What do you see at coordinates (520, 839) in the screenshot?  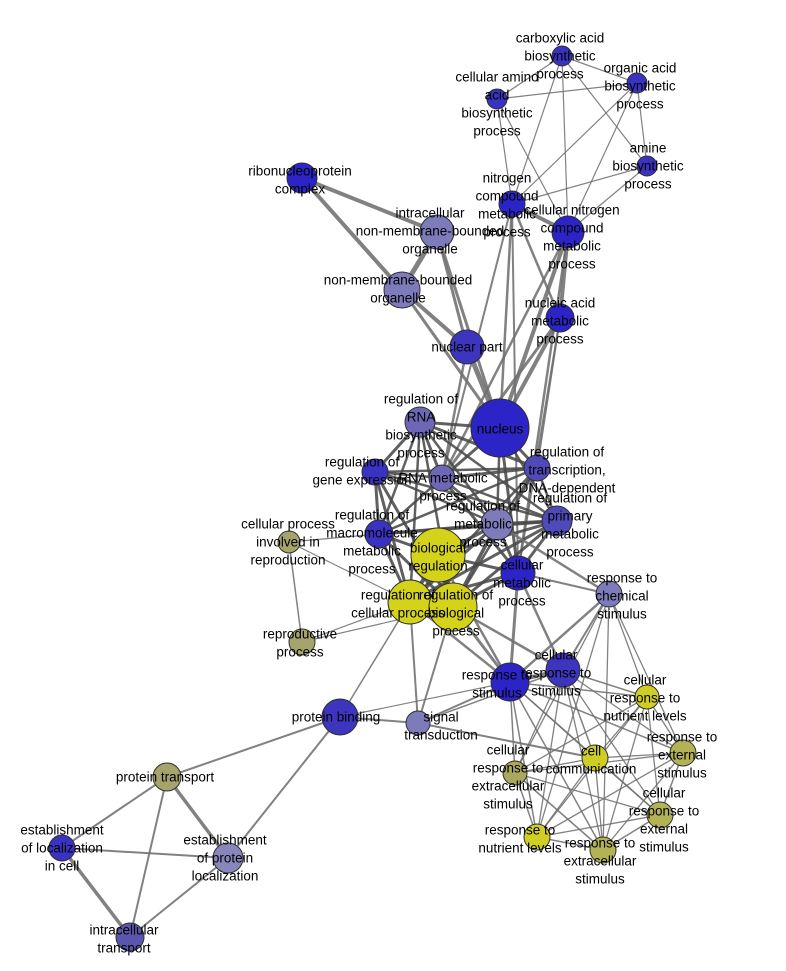 I see `node-label-n33: response to nutrient levels` at bounding box center [520, 839].